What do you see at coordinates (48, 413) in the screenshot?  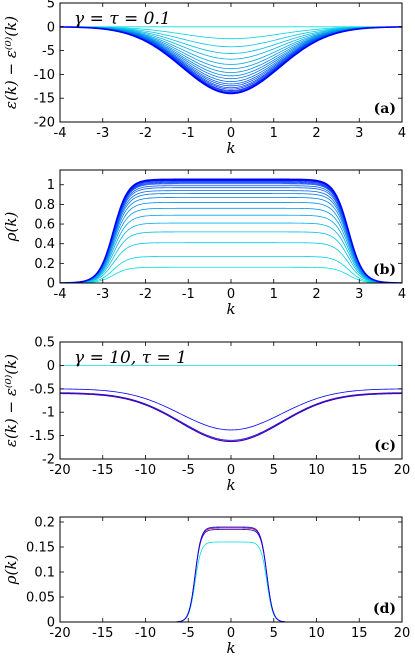 I see `y-tick-label-c-2: -1` at bounding box center [48, 413].